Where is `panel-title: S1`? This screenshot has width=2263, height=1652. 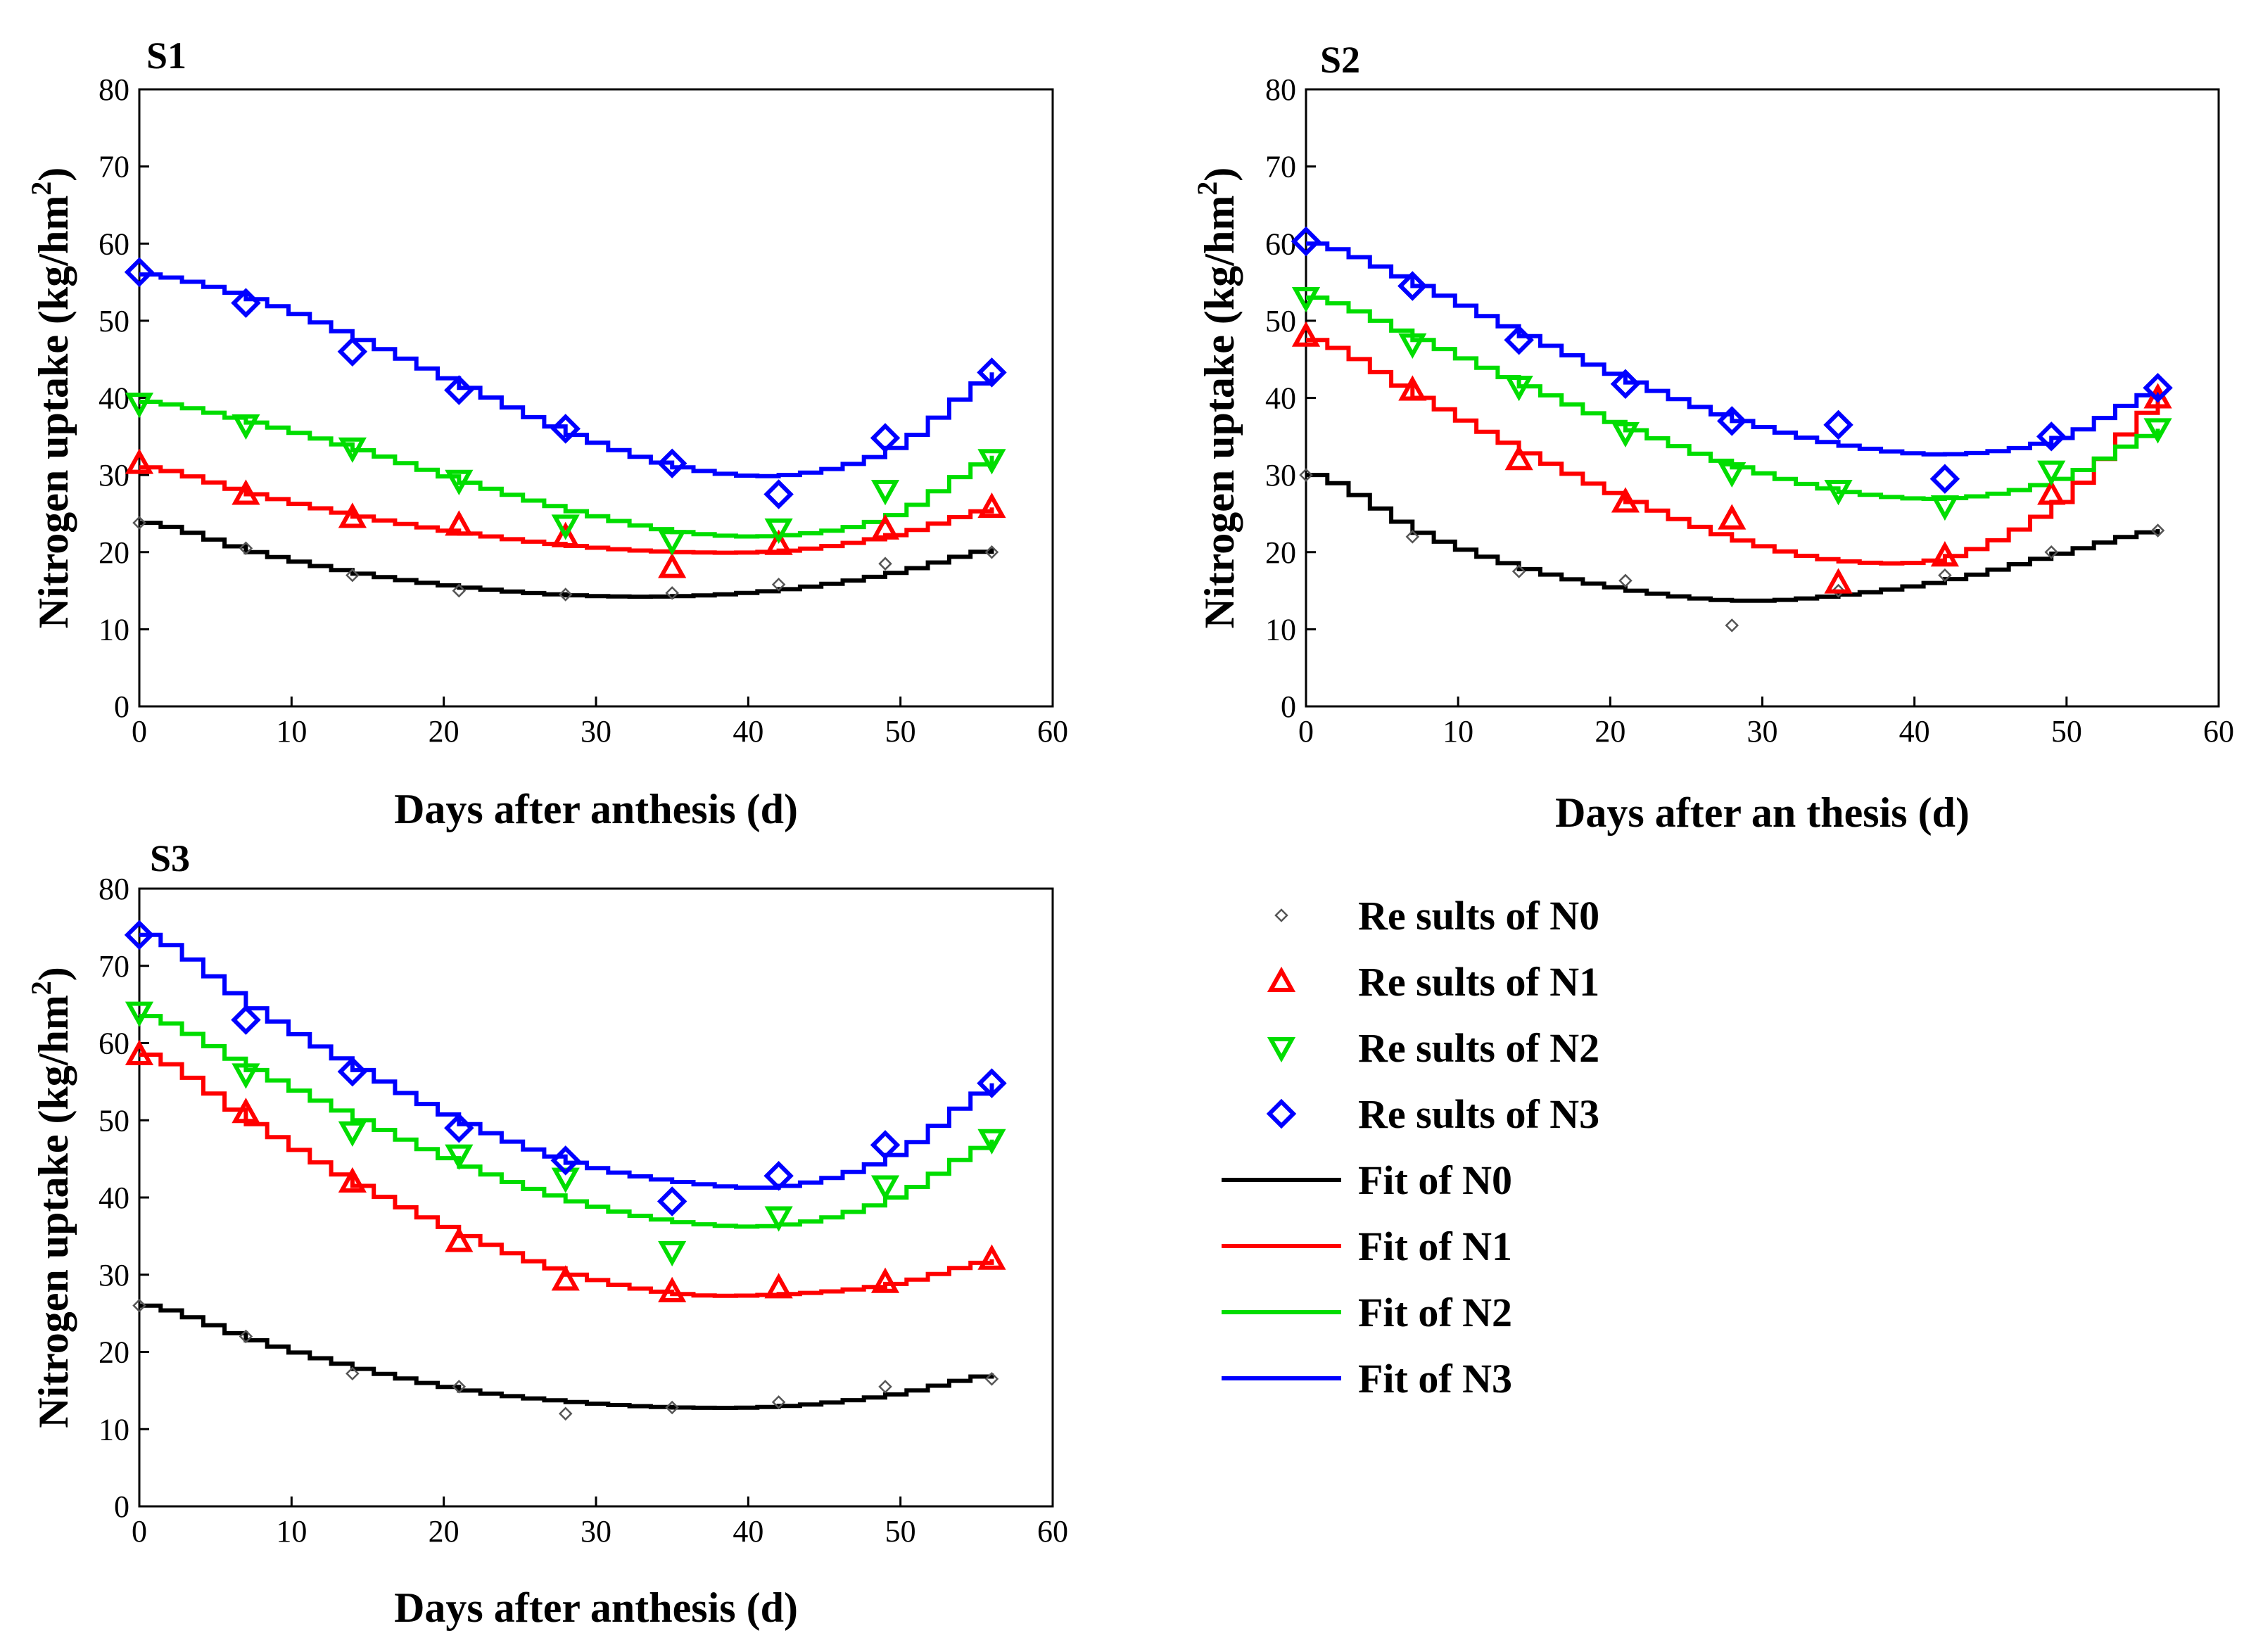
panel-title: S1 is located at coordinates (166, 55).